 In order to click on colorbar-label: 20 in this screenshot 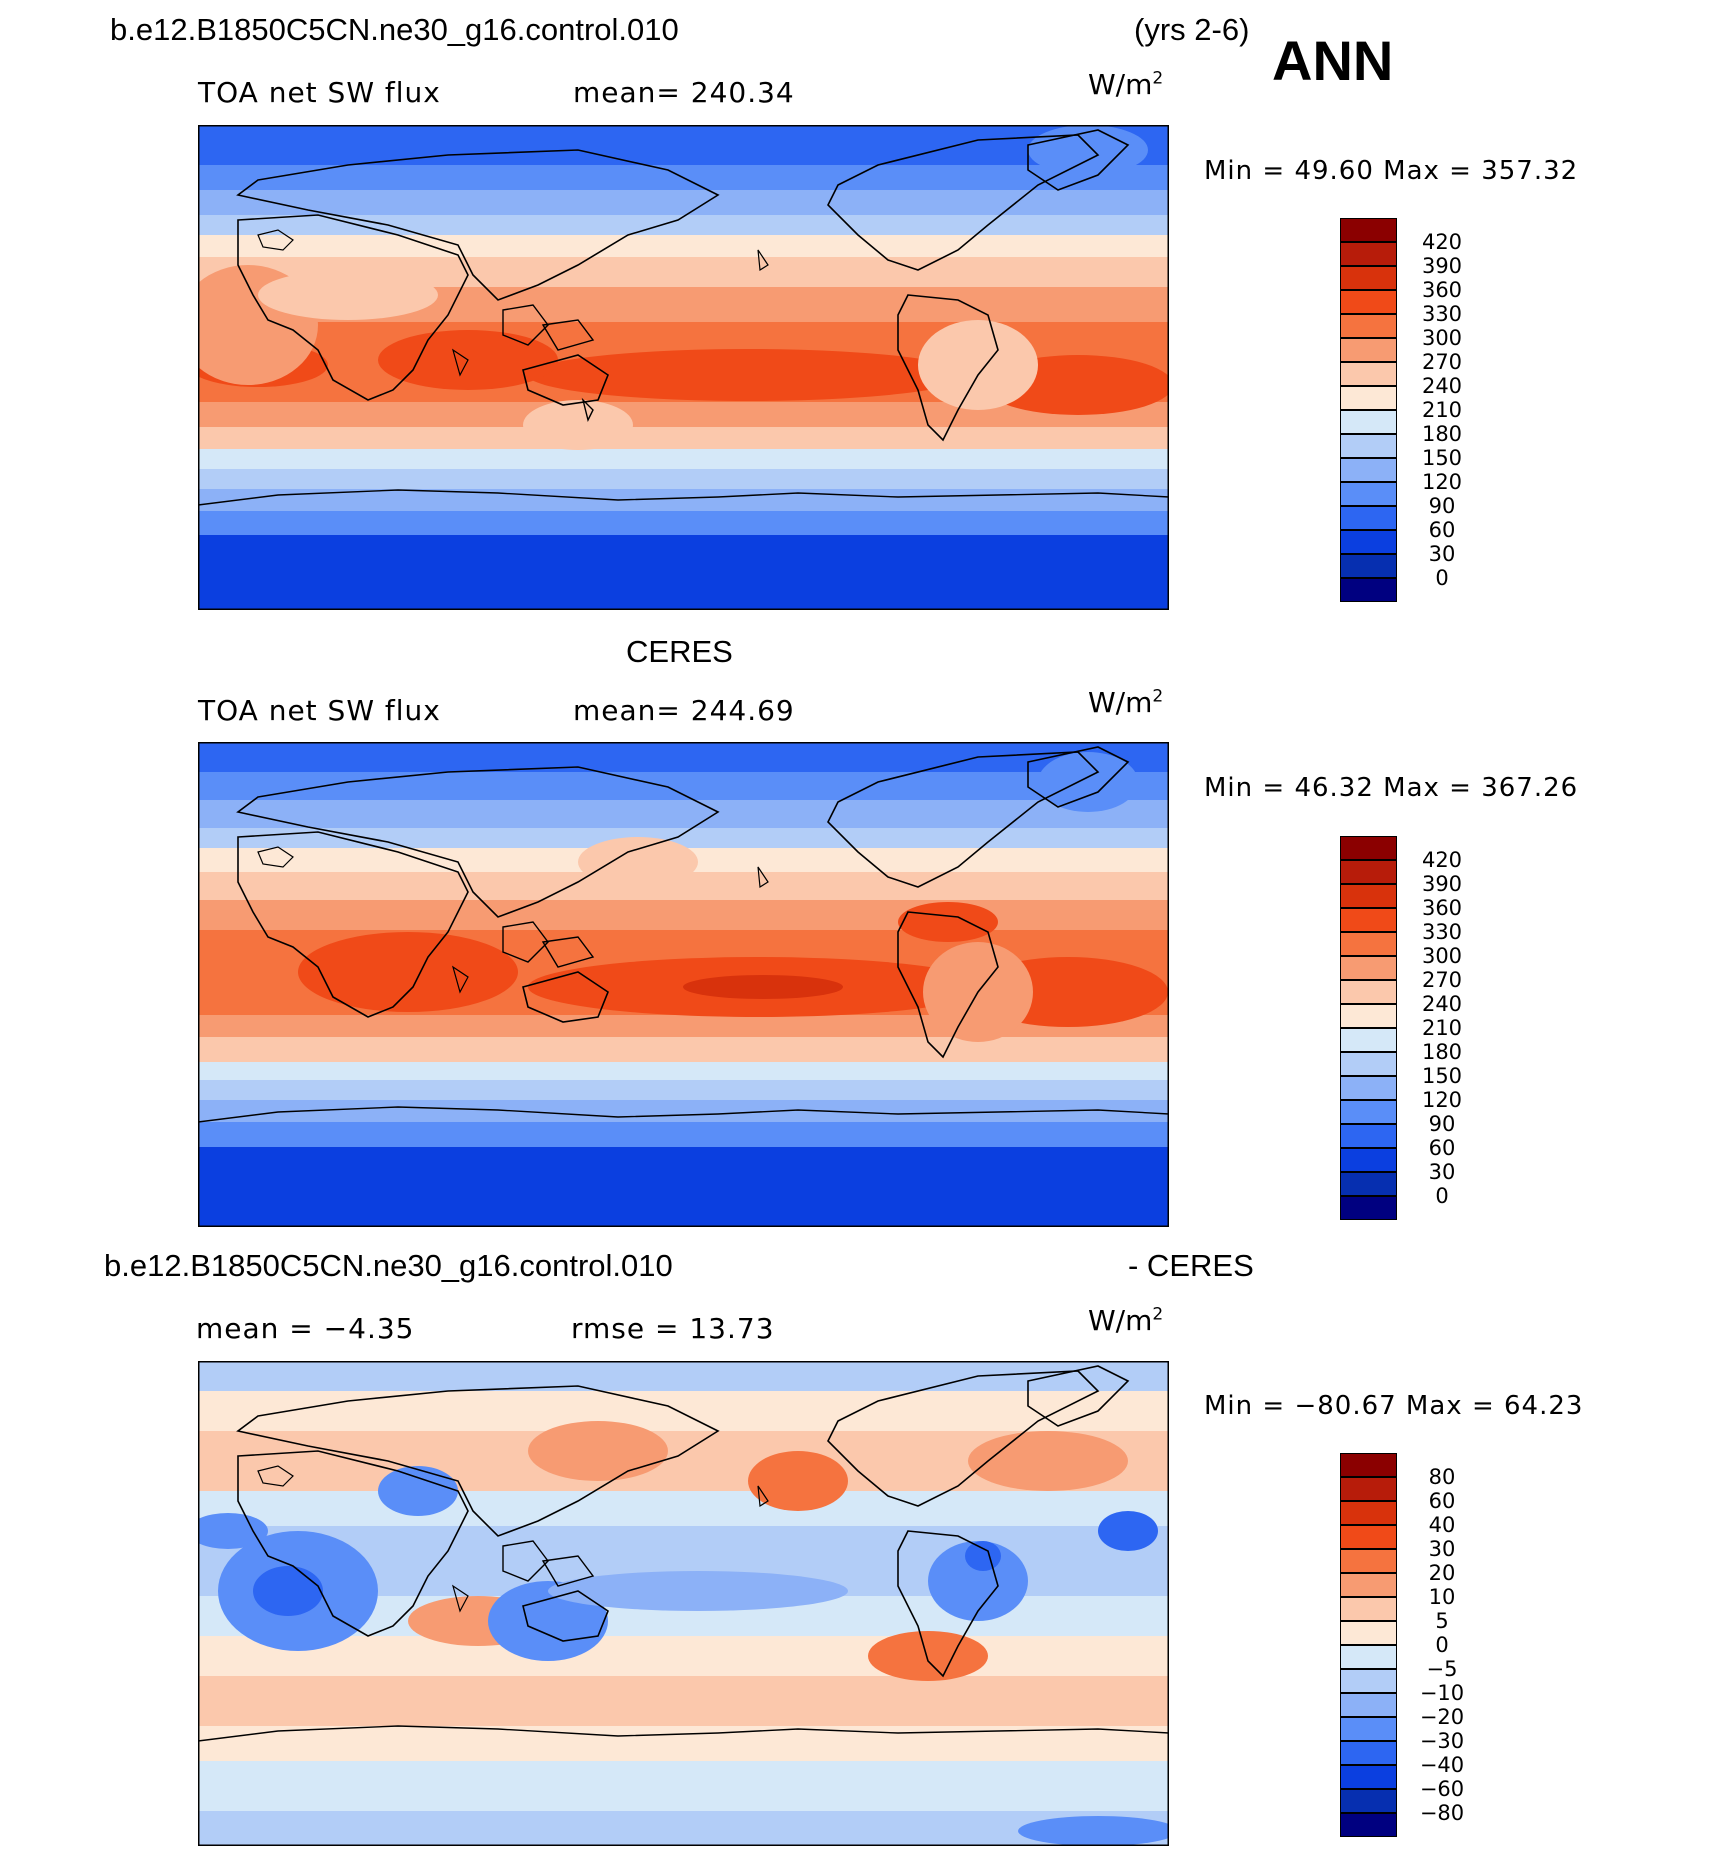, I will do `click(1442, 1573)`.